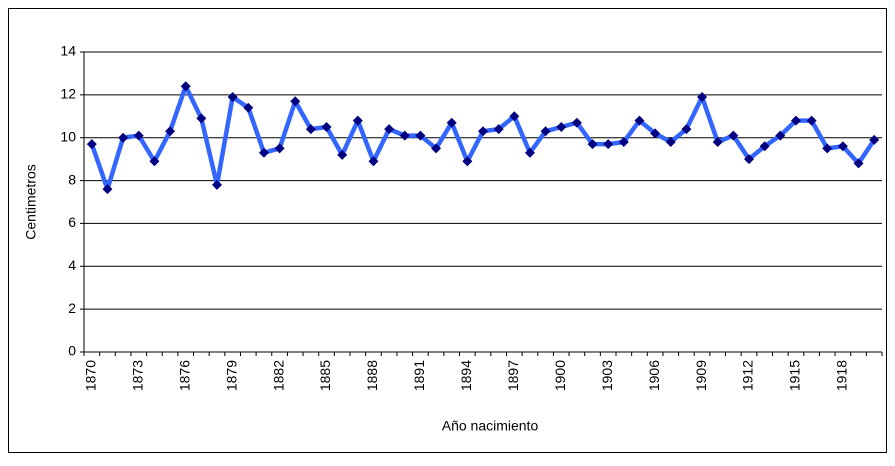 This screenshot has width=895, height=466. Describe the element at coordinates (325, 375) in the screenshot. I see `x-tick-label: 1885` at that location.